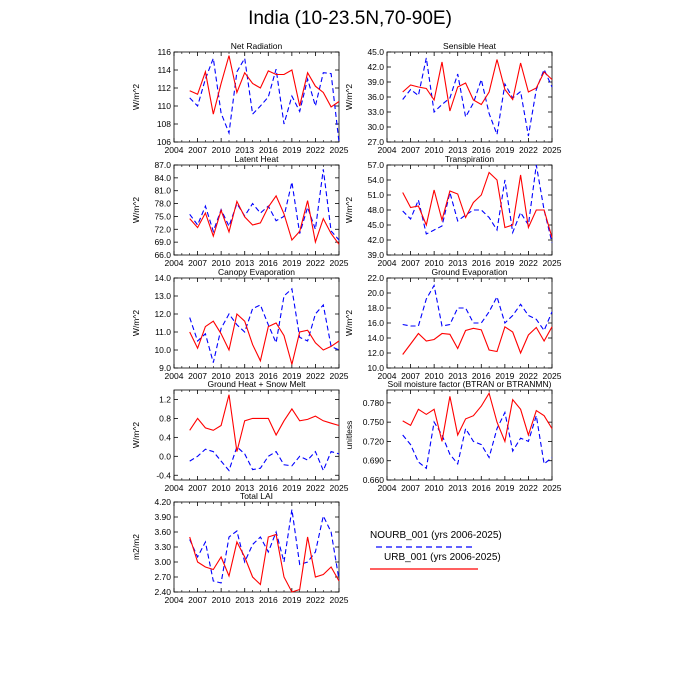 The image size is (700, 700). Describe the element at coordinates (162, 314) in the screenshot. I see `panel-5-ytick-label-3: 12.0` at that location.